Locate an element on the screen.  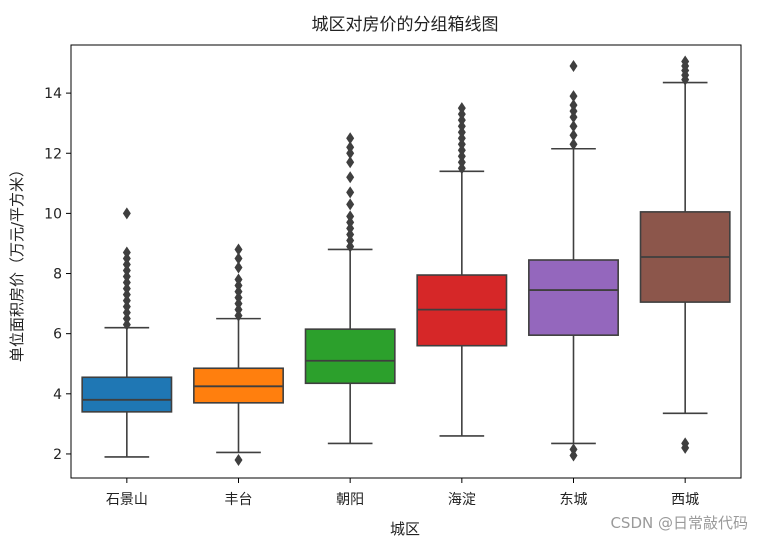
y-tick-label: 2 is located at coordinates (57, 455).